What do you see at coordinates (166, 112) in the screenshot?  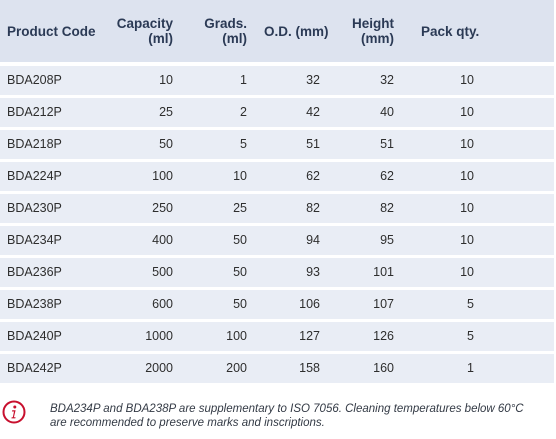 I see `capacity-cell: 25` at bounding box center [166, 112].